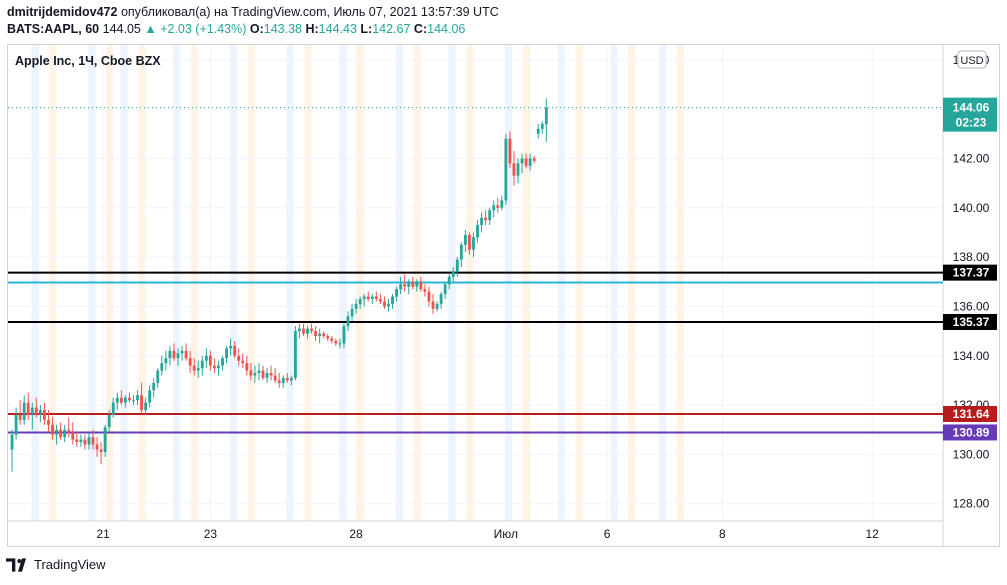  Describe the element at coordinates (971, 322) in the screenshot. I see `price-tag-label: 135.37` at that location.